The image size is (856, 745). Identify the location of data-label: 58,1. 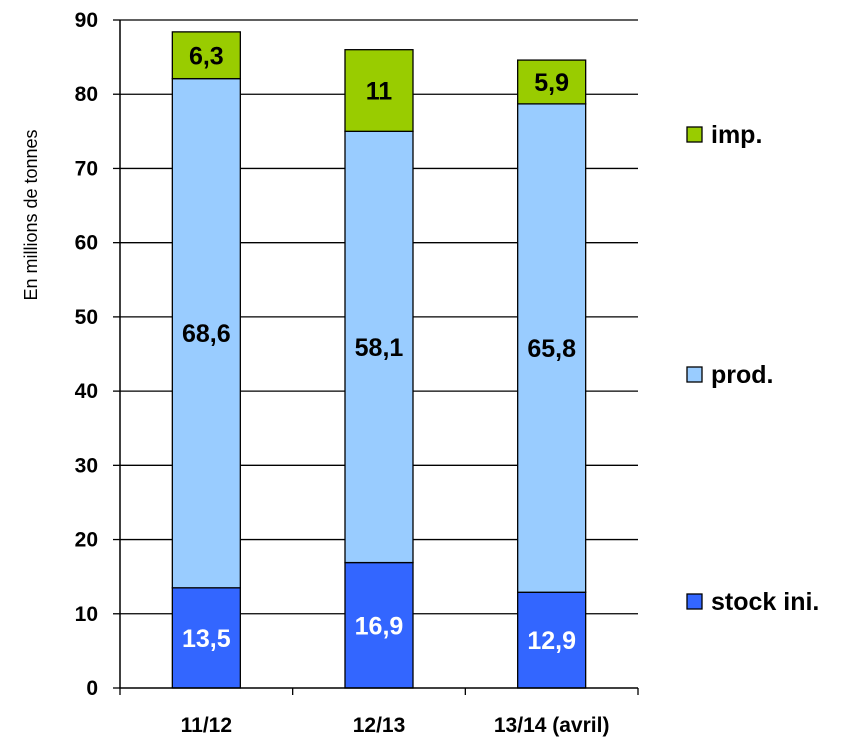
(379, 348).